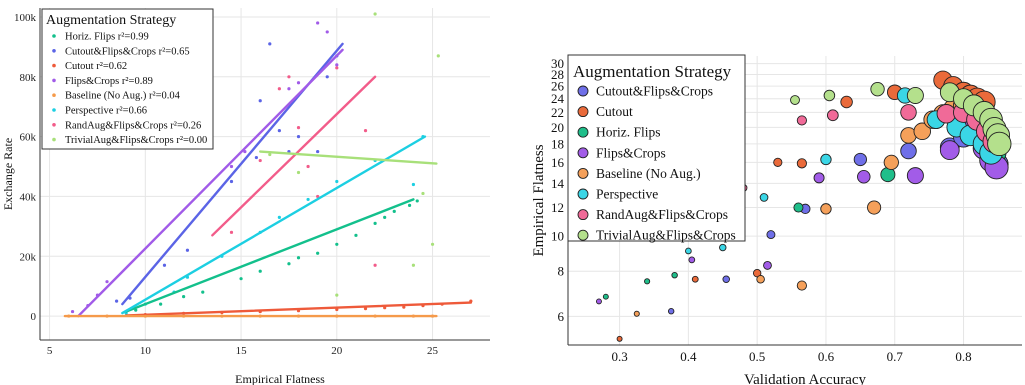  What do you see at coordinates (146, 351) in the screenshot?
I see `x-tick-label: 10` at bounding box center [146, 351].